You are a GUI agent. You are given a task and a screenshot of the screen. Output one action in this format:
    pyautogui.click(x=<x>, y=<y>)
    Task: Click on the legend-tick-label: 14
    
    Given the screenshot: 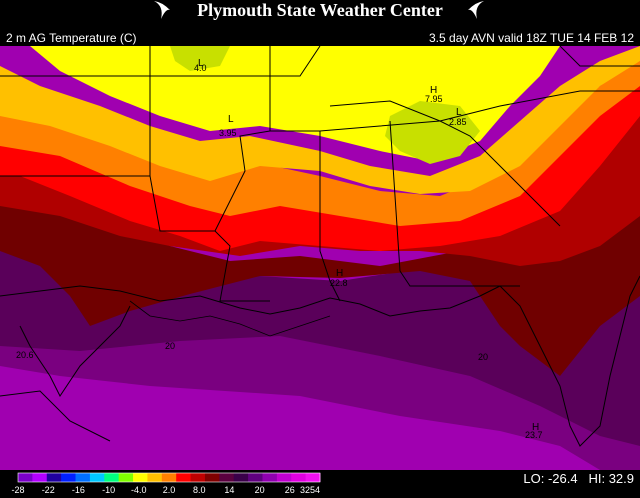 What is the action you would take?
    pyautogui.click(x=229, y=490)
    